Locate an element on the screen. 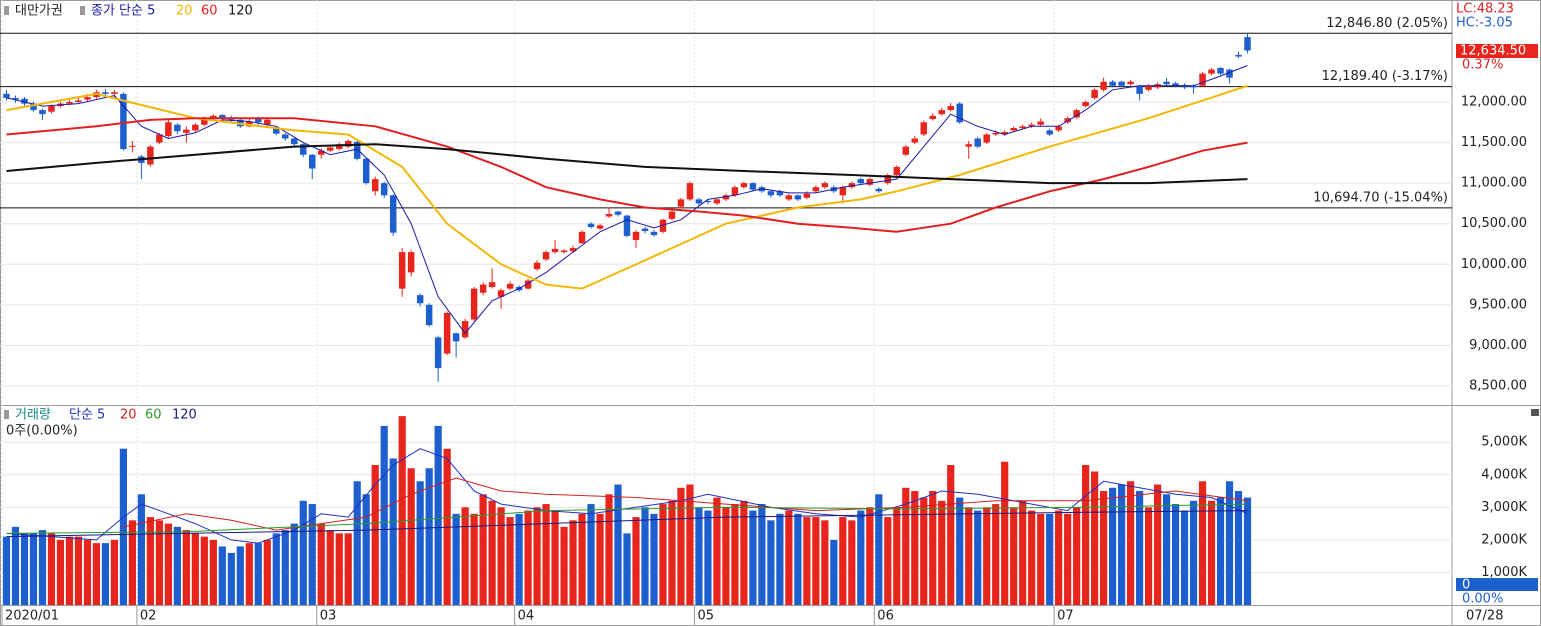 The width and height of the screenshot is (1541, 626). last-price-box is located at coordinates (1497, 51).